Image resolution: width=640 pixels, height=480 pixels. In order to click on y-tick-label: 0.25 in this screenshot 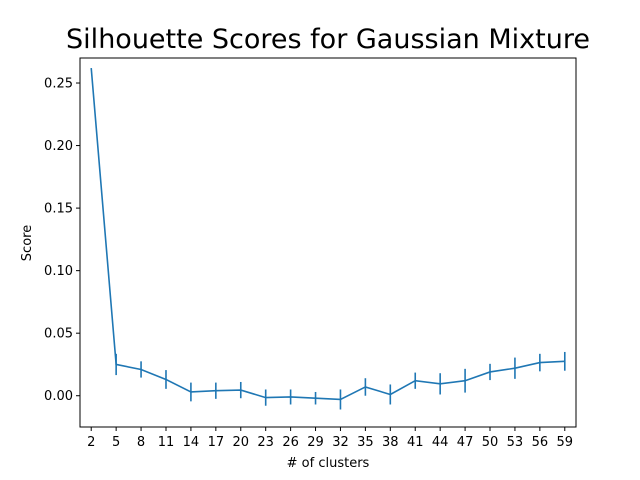, I will do `click(58, 84)`.